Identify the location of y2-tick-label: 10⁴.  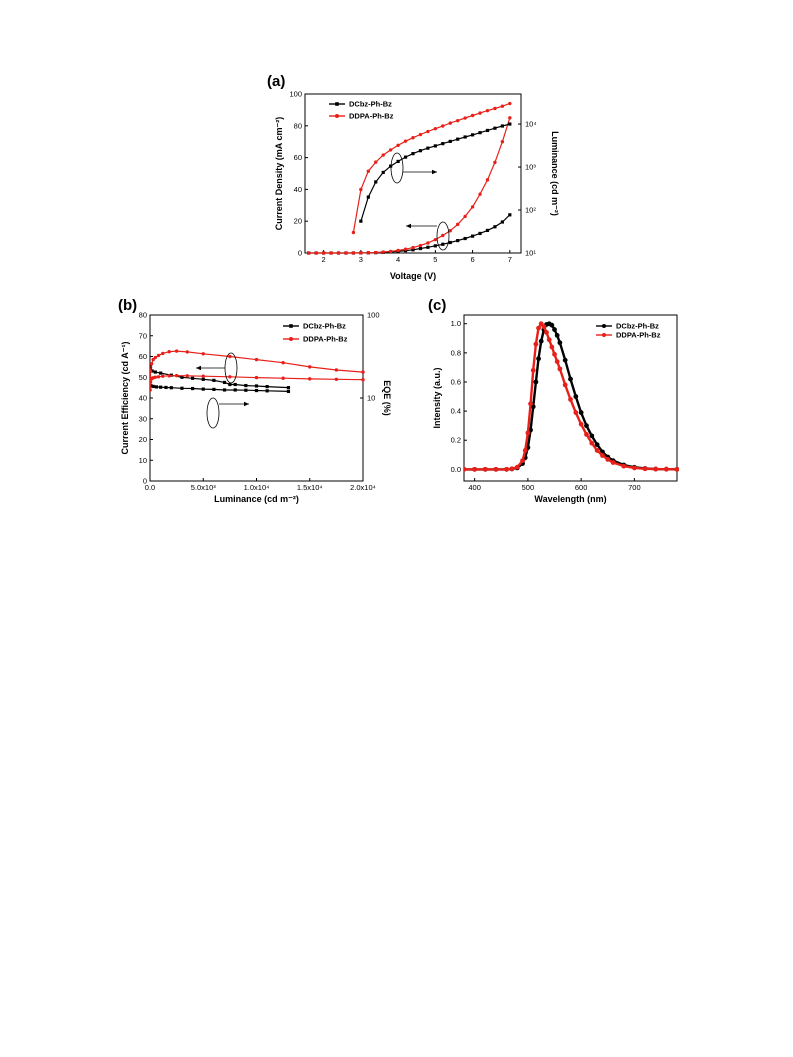
(531, 124).